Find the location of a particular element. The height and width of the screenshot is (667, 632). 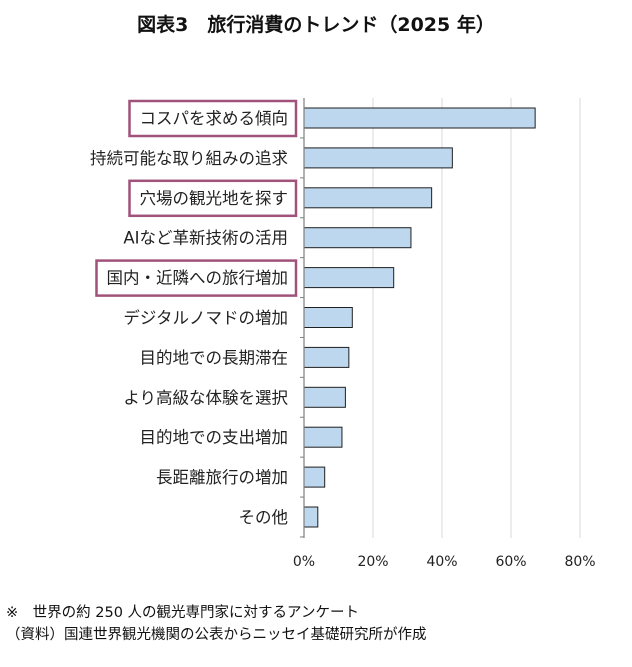

category-label: デジタルノマドの増加 is located at coordinates (205, 318).